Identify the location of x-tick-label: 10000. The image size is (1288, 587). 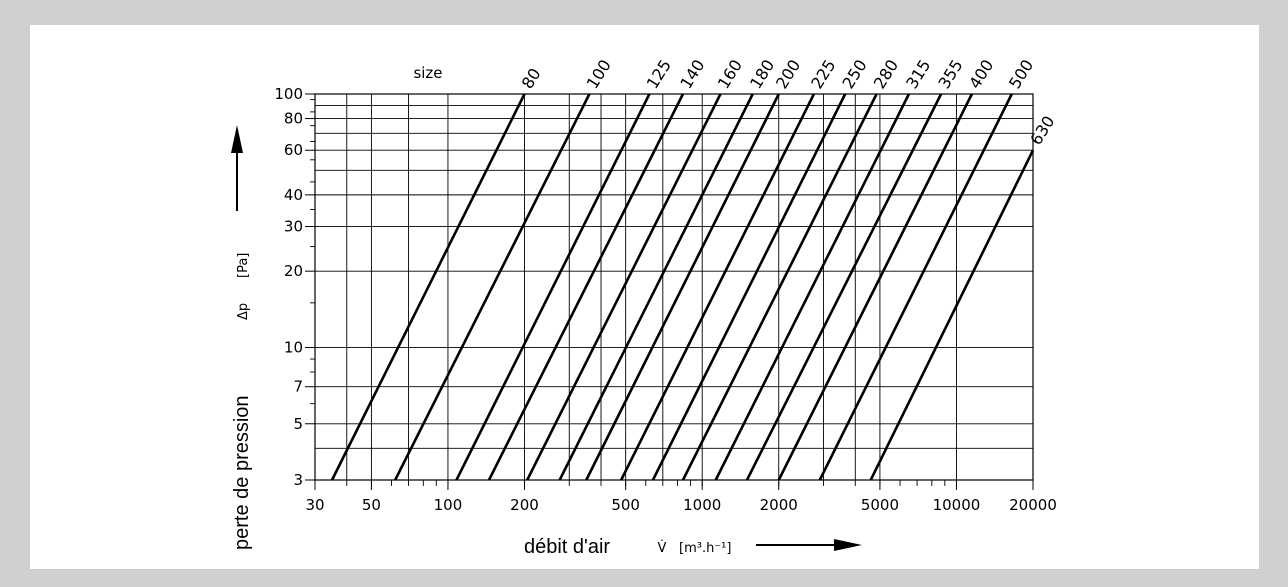
(957, 505).